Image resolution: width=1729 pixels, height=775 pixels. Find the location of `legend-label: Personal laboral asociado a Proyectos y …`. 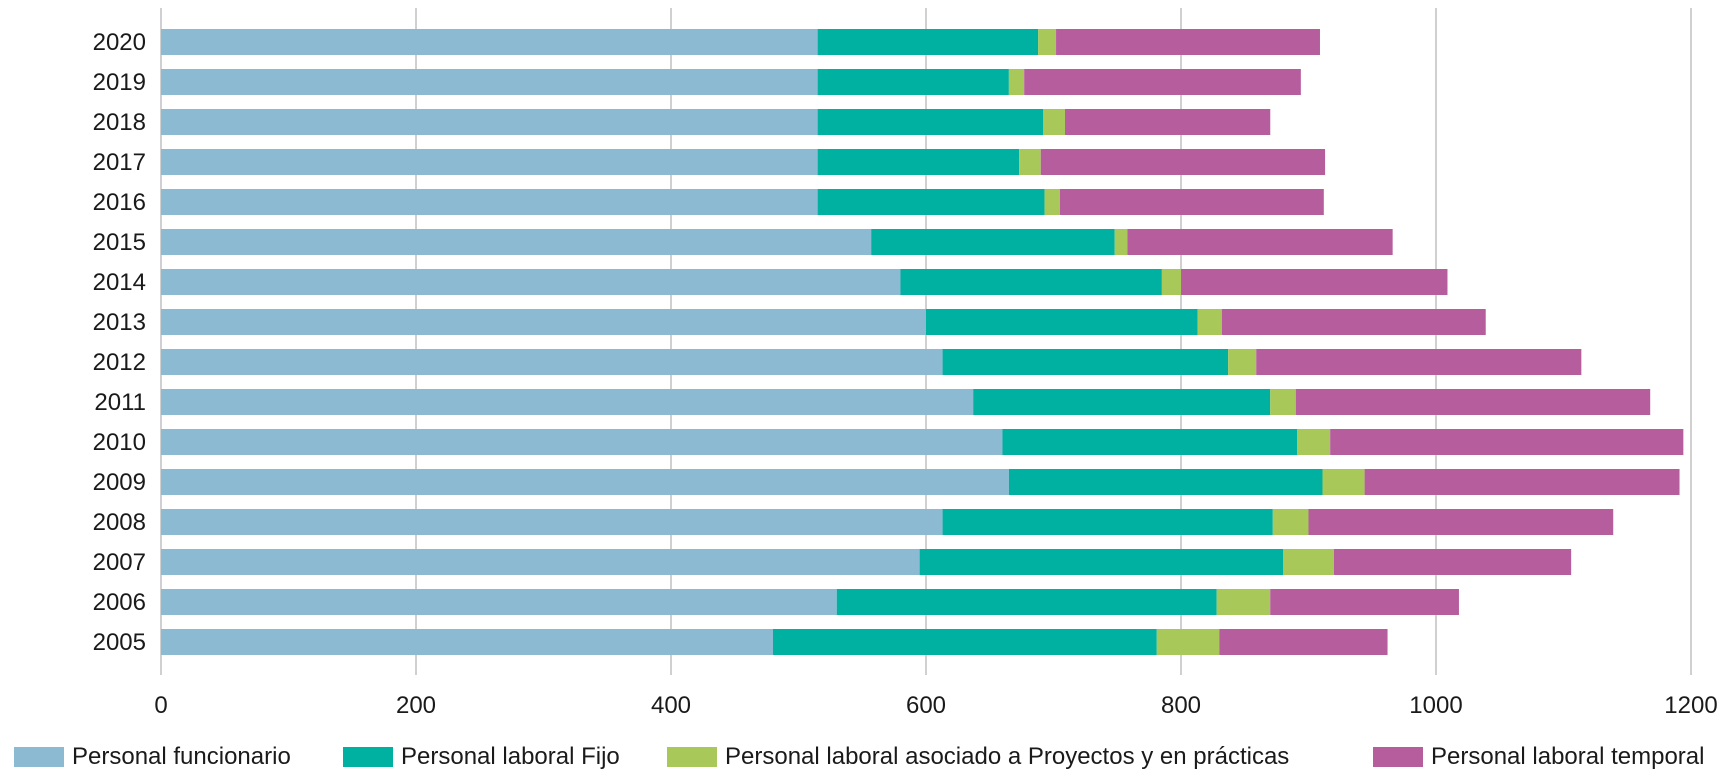

legend-label: Personal laboral asociado a Proyectos y … is located at coordinates (1007, 756).